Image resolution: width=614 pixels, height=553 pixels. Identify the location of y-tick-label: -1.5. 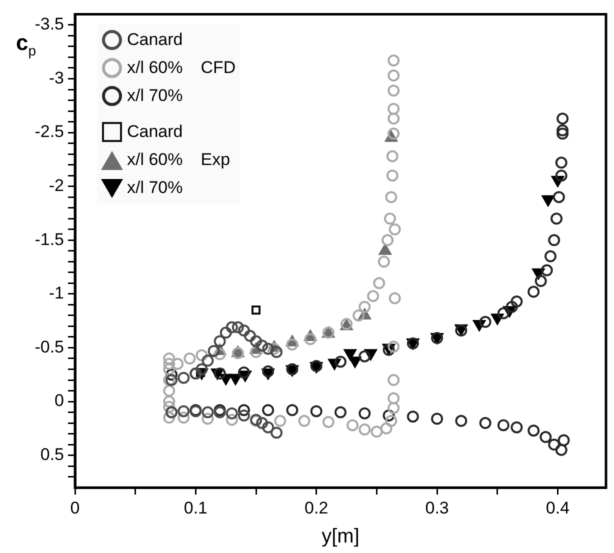
(49, 239).